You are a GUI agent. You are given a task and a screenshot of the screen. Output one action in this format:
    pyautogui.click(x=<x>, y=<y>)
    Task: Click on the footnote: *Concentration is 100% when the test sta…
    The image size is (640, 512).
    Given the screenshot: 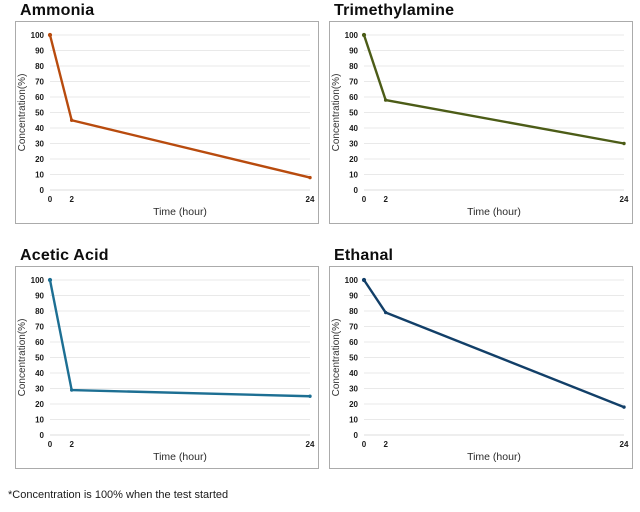 What is the action you would take?
    pyautogui.click(x=118, y=495)
    